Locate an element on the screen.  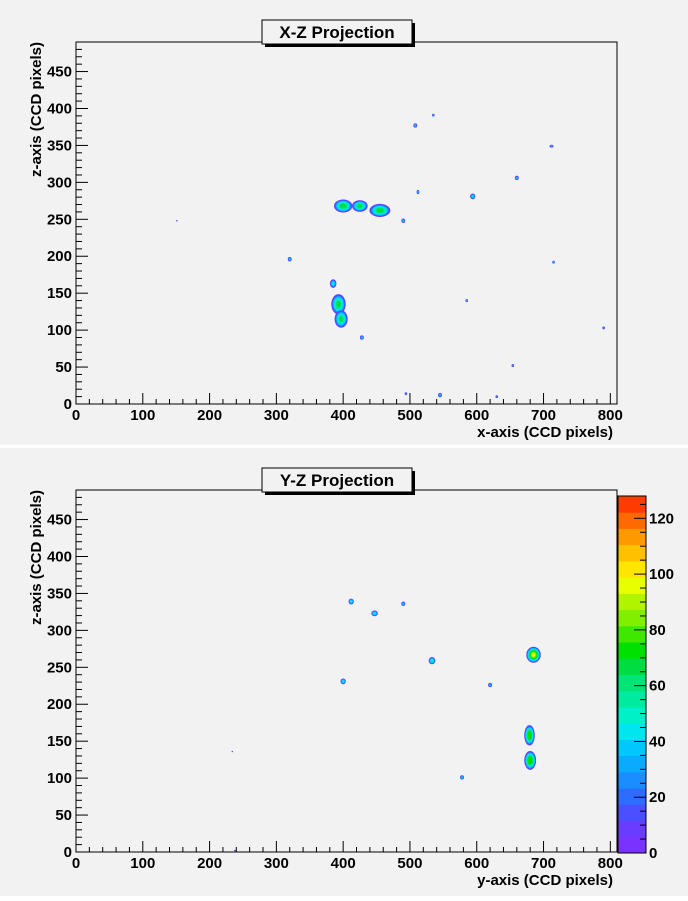
x-tick-label: 800 is located at coordinates (610, 415).